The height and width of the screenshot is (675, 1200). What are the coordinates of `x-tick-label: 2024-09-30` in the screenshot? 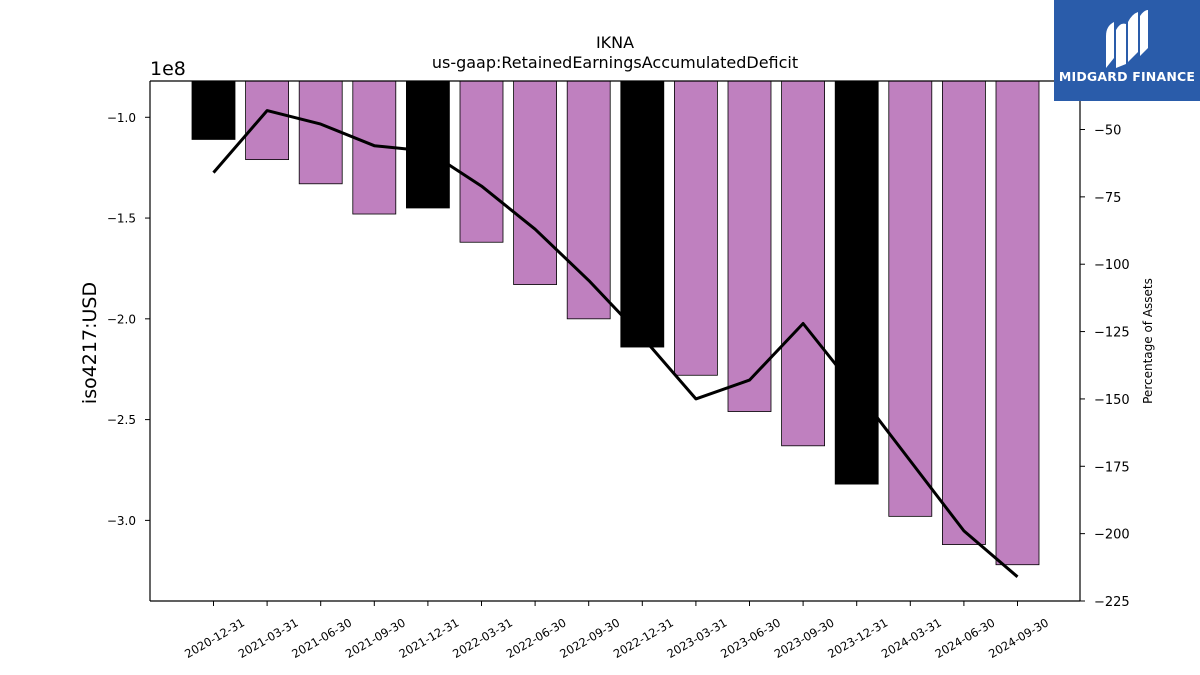 It's located at (1018, 638).